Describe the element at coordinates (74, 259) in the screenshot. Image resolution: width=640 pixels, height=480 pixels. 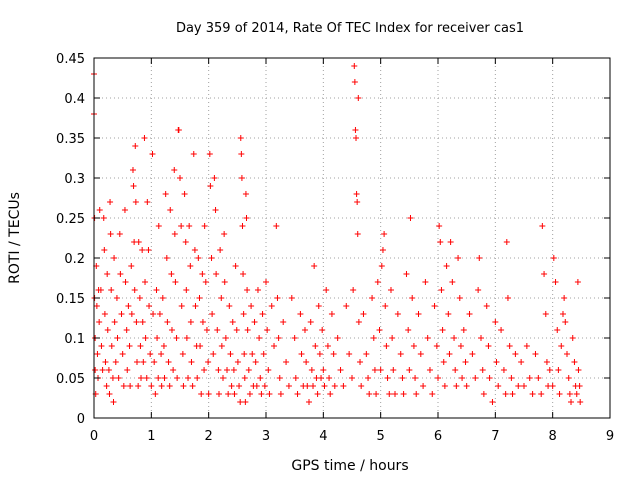
I see `y-tick-label: 0.2` at that location.